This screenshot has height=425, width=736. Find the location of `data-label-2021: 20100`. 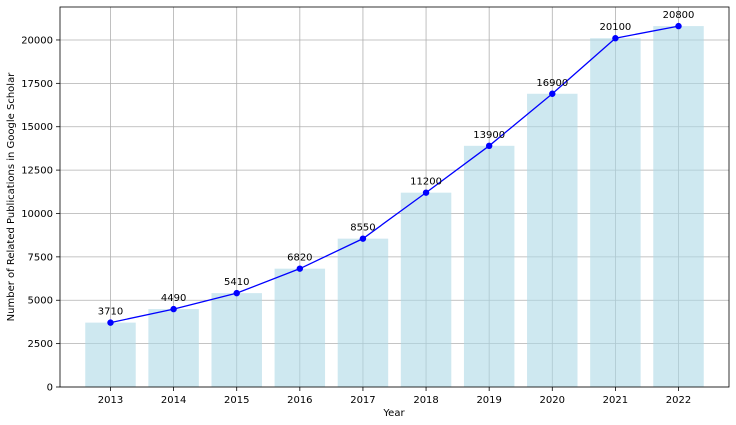

data-label-2021: 20100 is located at coordinates (615, 27).